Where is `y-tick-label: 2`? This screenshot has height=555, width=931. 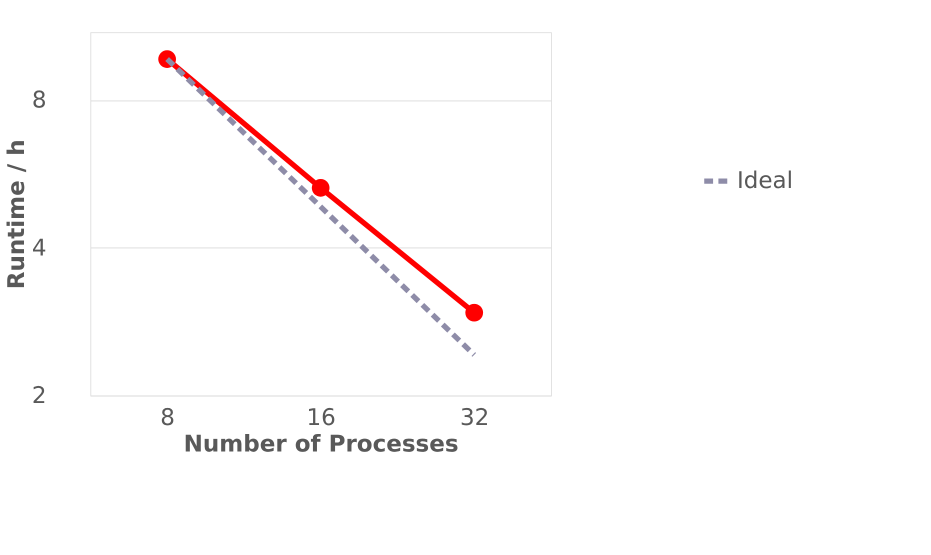 y-tick-label: 2 is located at coordinates (39, 396).